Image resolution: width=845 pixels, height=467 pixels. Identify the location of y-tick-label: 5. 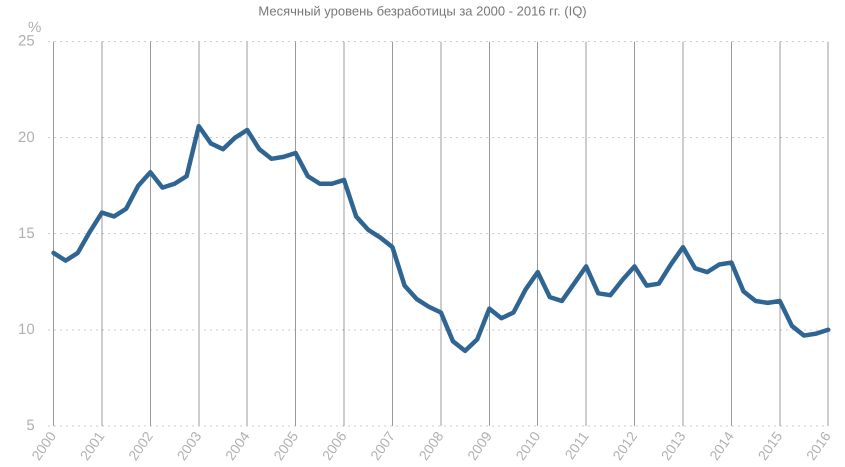
(30, 425).